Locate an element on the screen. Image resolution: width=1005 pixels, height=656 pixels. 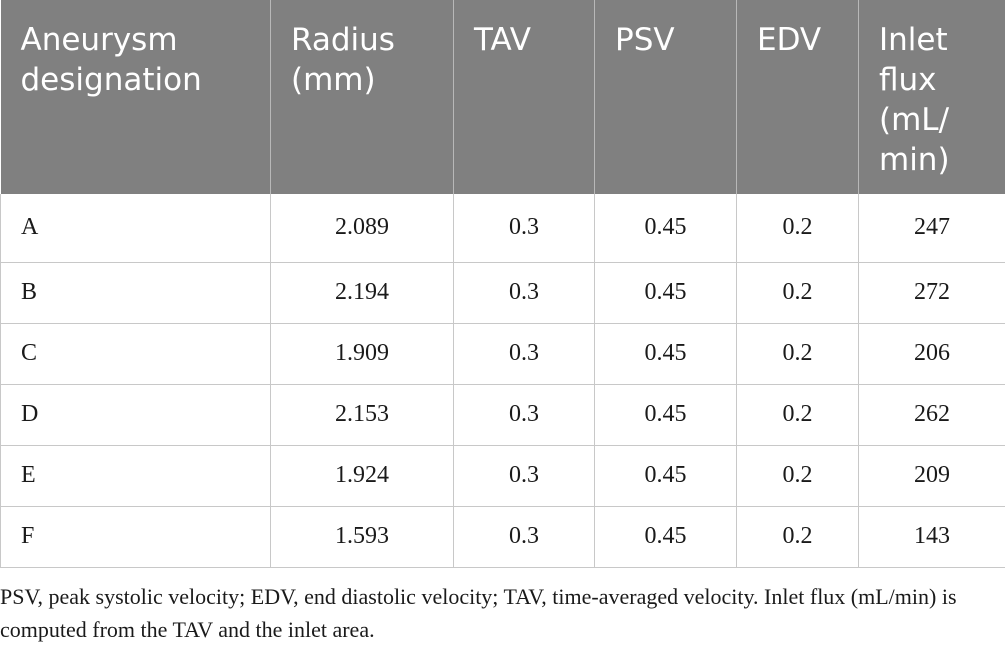
cell-inlet-flux: 262 is located at coordinates (931, 415).